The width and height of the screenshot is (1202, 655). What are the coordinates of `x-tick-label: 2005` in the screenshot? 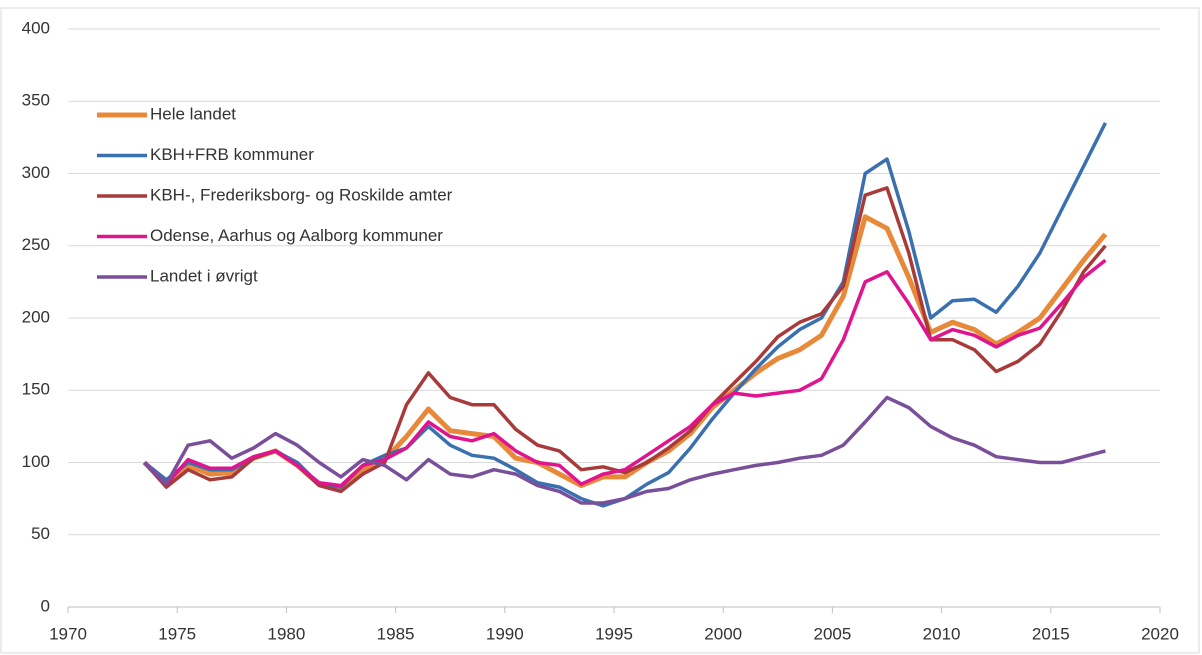 It's located at (832, 633).